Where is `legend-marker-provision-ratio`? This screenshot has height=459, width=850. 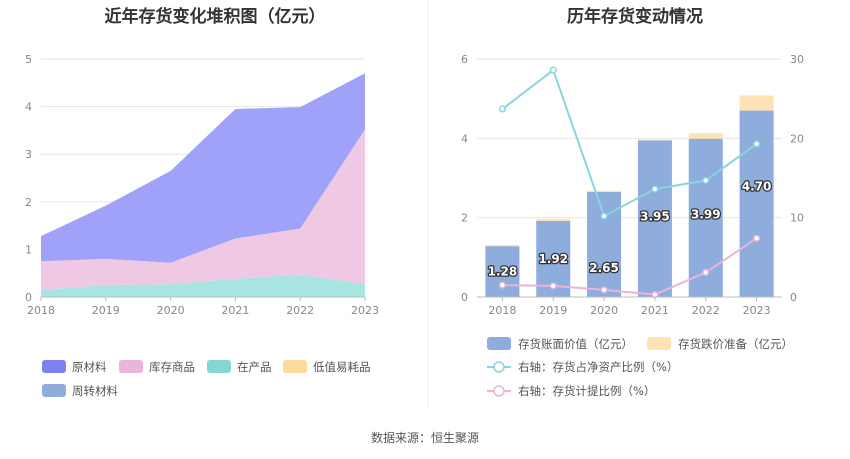
legend-marker-provision-ratio is located at coordinates (499, 391).